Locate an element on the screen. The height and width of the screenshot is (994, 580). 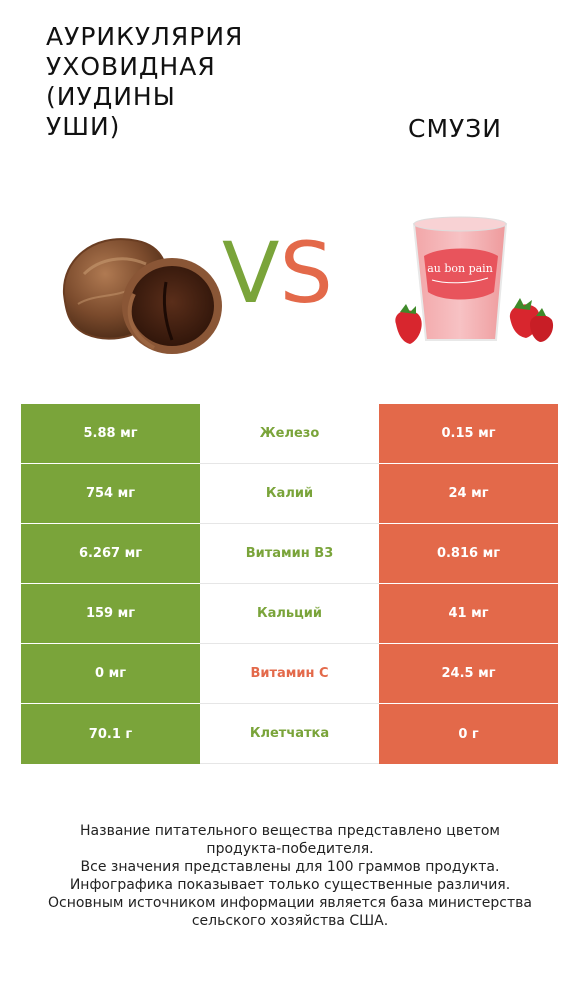
table-row: 70.1 г Клетчатка 0 г is located at coordinates (289, 734).